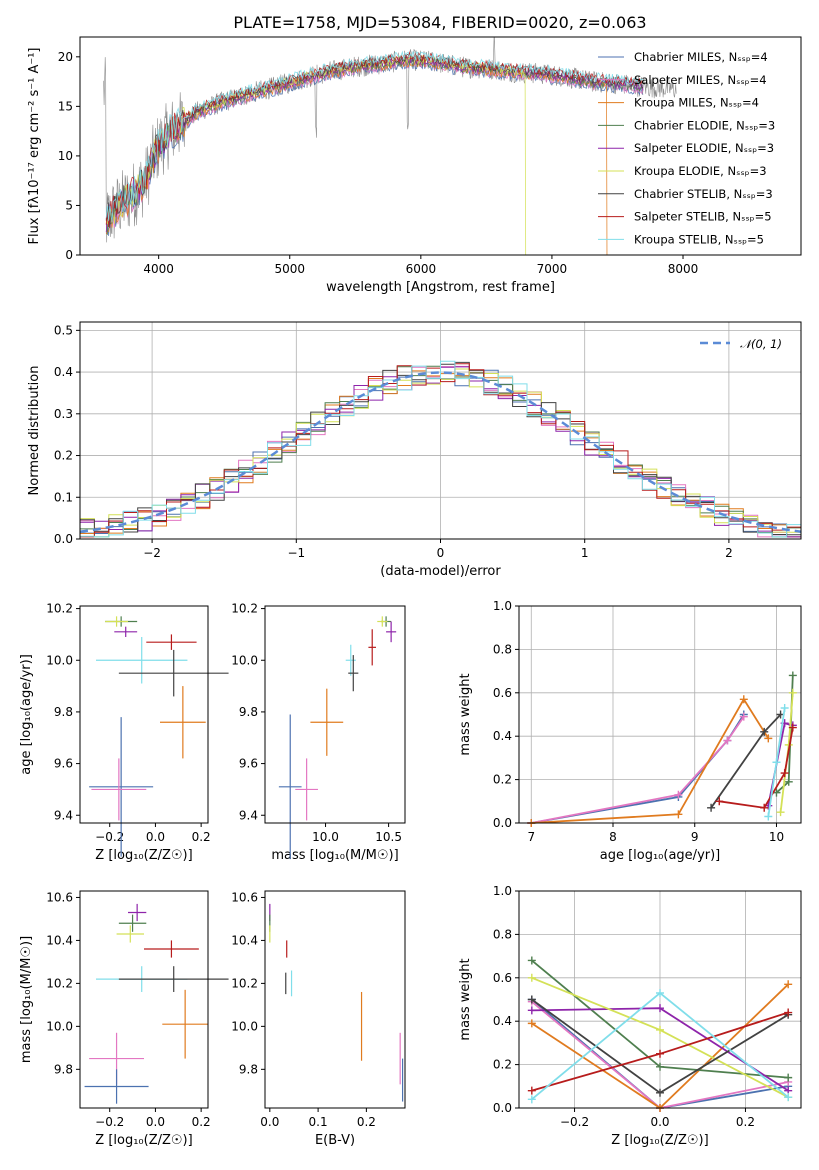  Describe the element at coordinates (660, 855) in the screenshot. I see `x-axis-label: age [log₁₀(age/yr)]` at that location.